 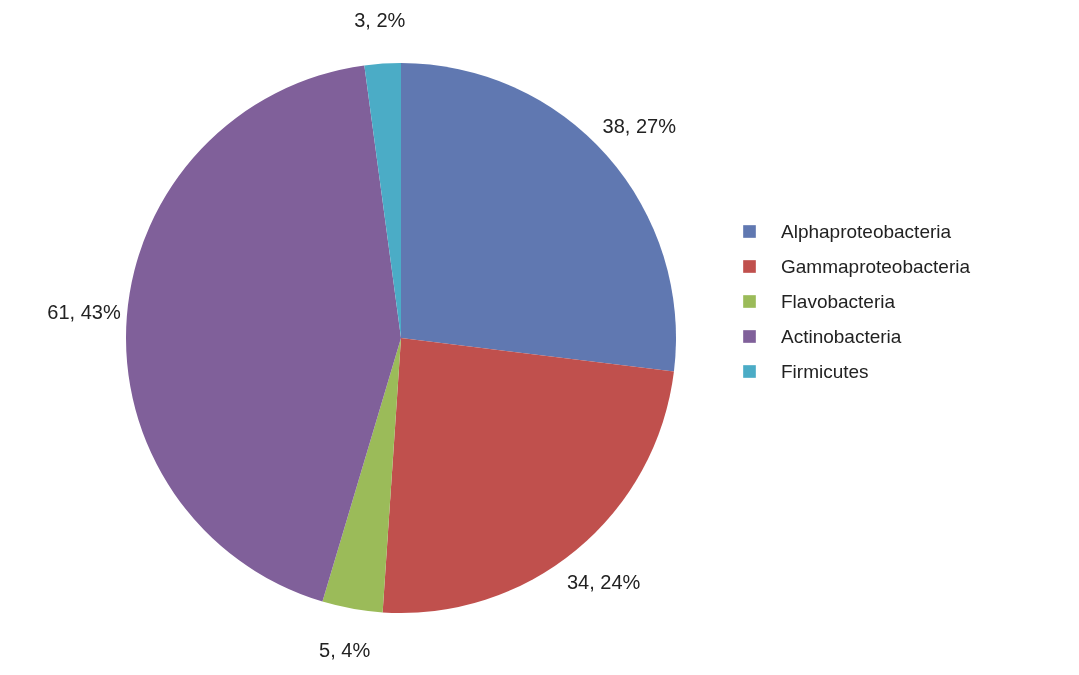 I want to click on data-label: 34, 24%, so click(x=603, y=582).